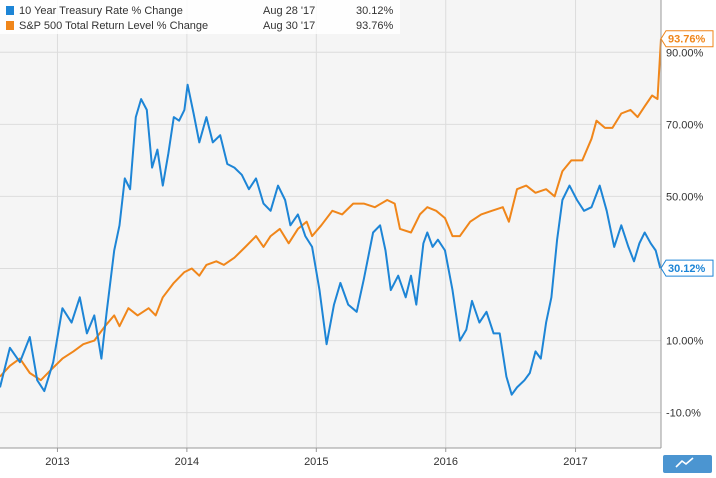 Image resolution: width=716 pixels, height=478 pixels. Describe the element at coordinates (57, 462) in the screenshot. I see `x-tick-label: 2013` at that location.